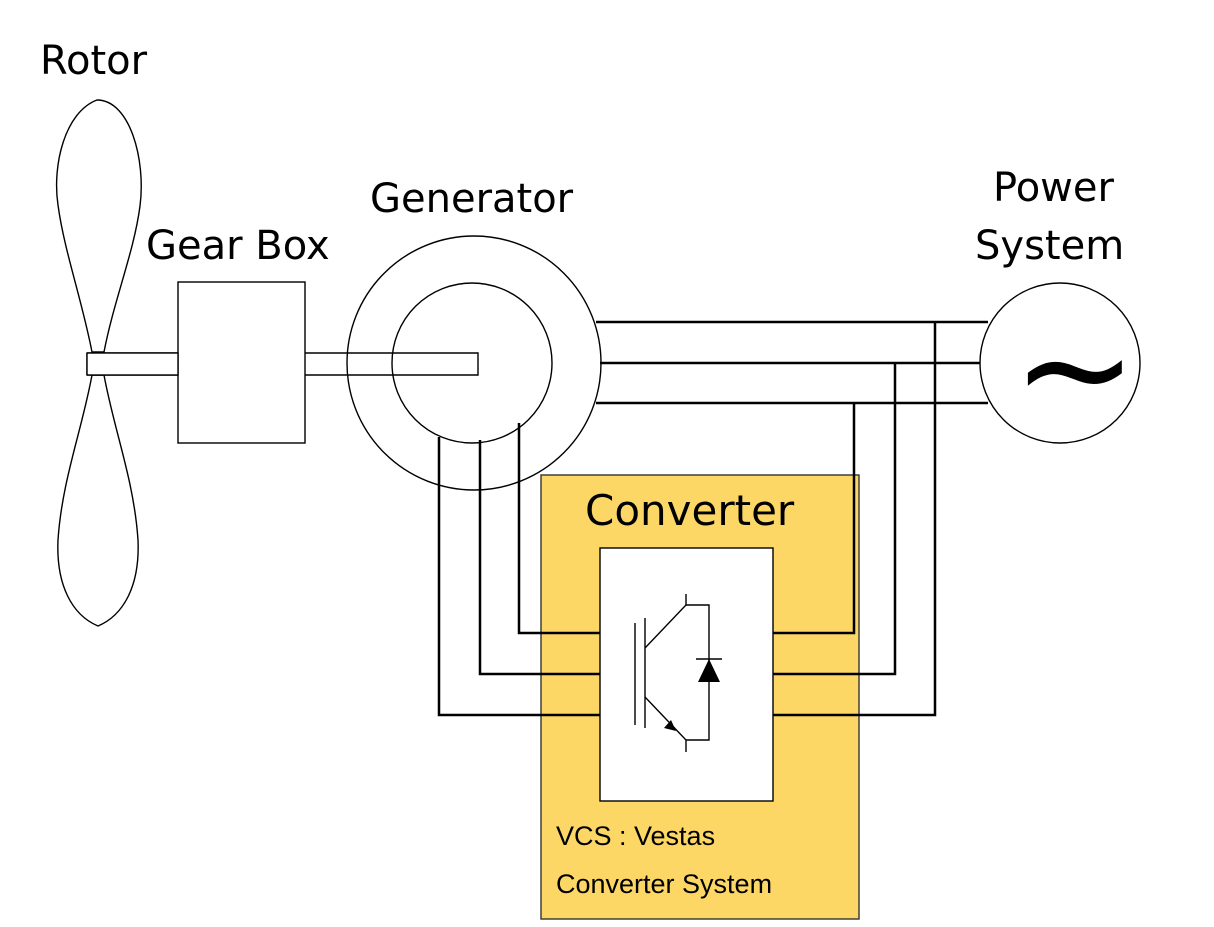 This screenshot has height=927, width=1214. Describe the element at coordinates (98, 226) in the screenshot. I see `rotor-upper-blade` at that location.